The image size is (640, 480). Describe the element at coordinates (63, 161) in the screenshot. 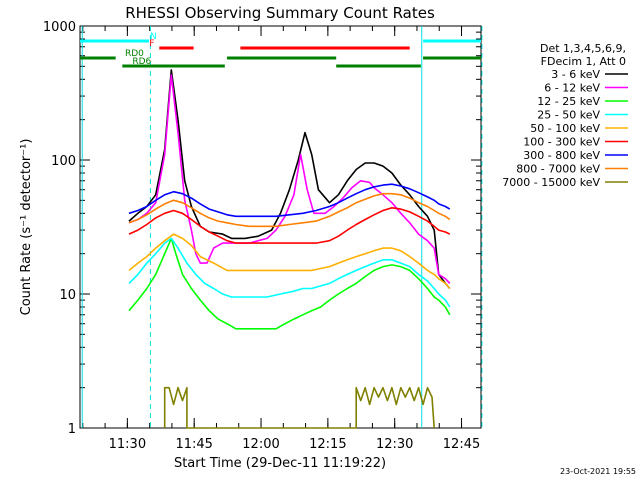

I see `y-tick-label: 100` at that location.